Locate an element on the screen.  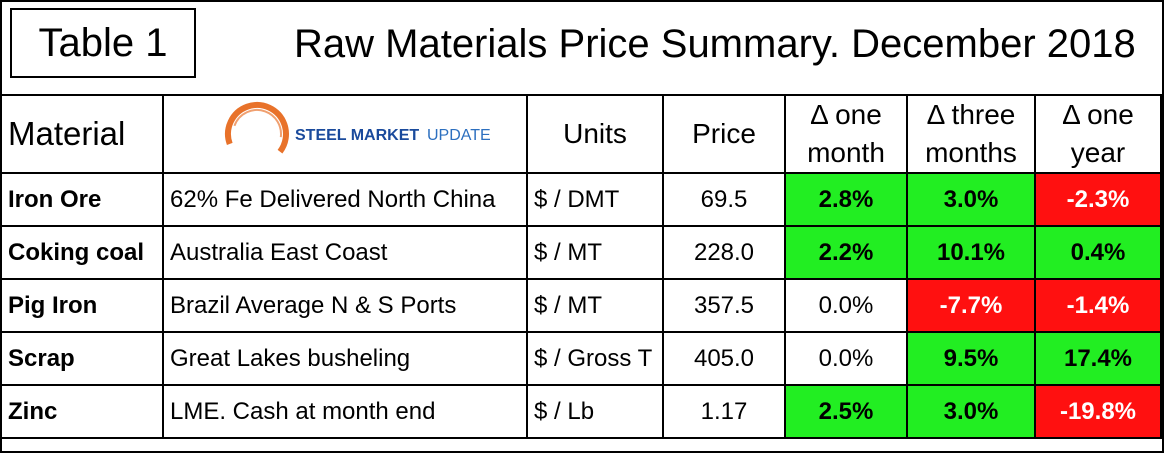
change-one-month-cell: 2.2% is located at coordinates (846, 252).